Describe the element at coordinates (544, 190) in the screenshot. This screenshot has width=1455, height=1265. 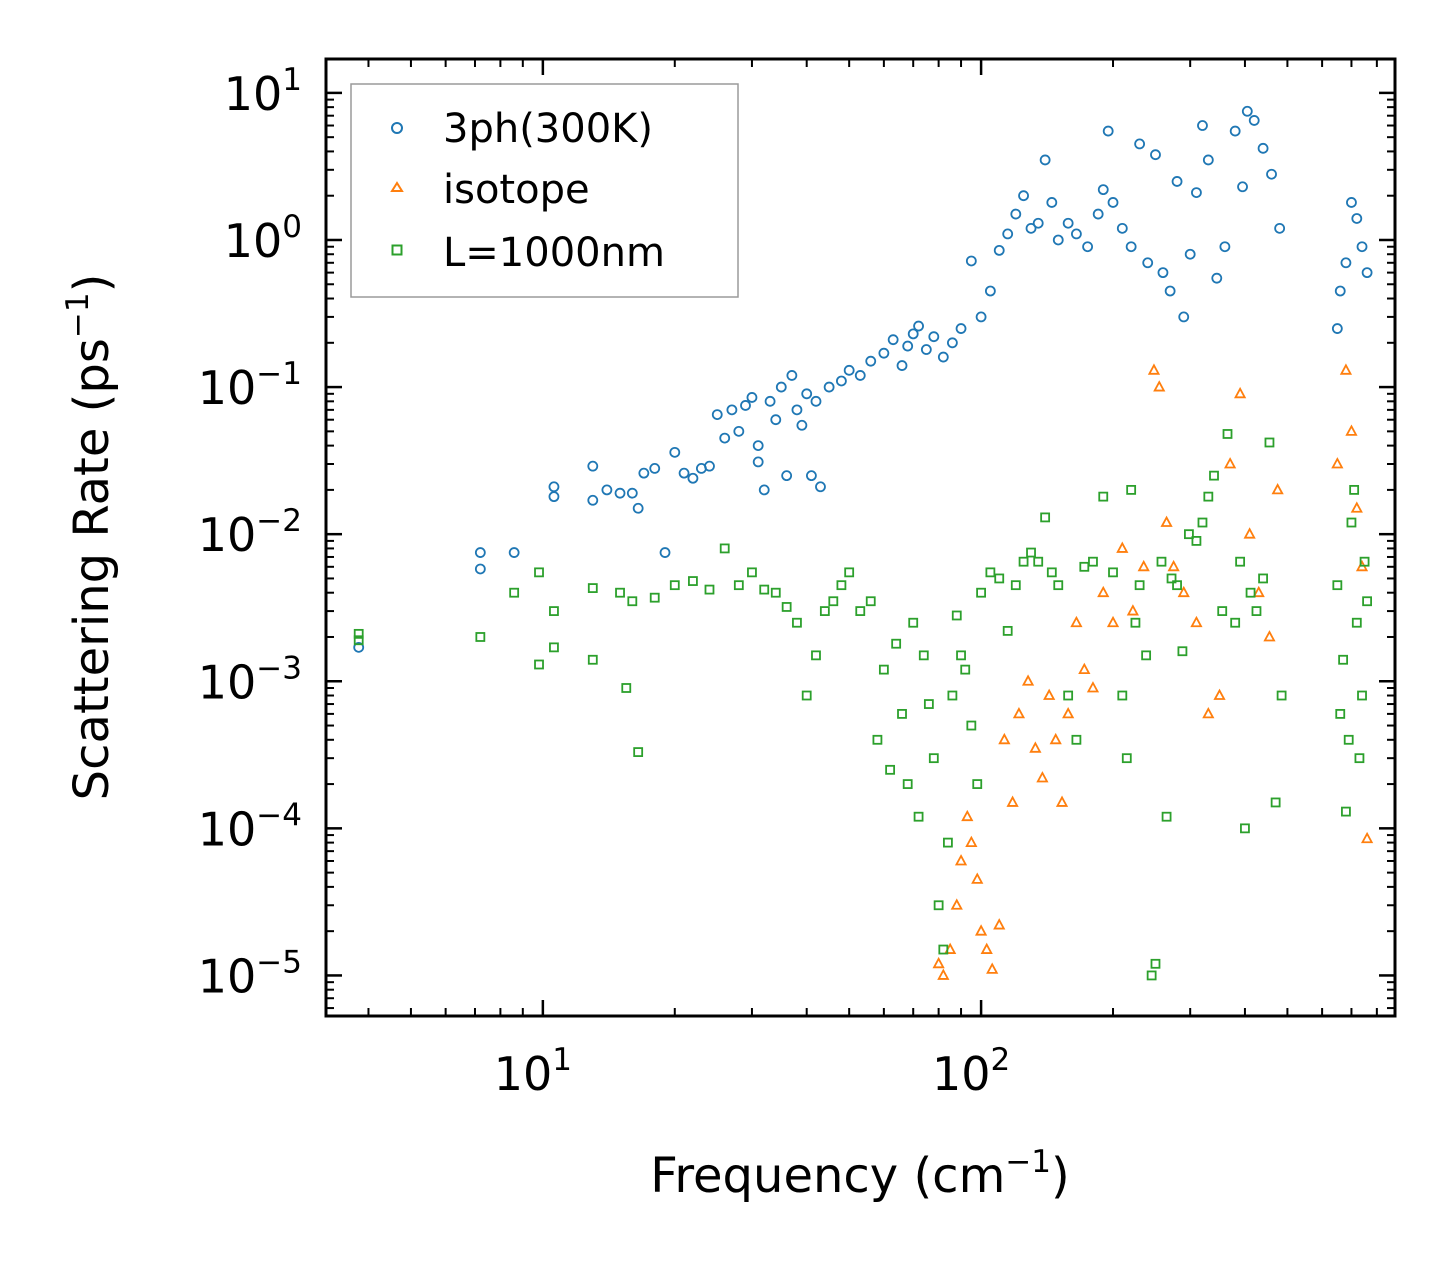
I see `legend: 3ph(300K) isotope L=1000nm` at that location.